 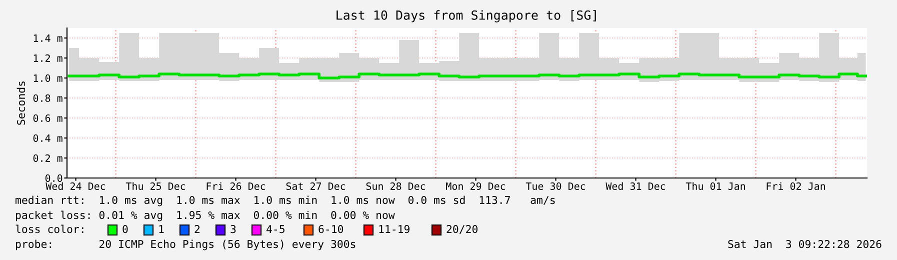 What do you see at coordinates (715, 186) in the screenshot?
I see `x-tick-label: Thu 01 Jan` at bounding box center [715, 186].